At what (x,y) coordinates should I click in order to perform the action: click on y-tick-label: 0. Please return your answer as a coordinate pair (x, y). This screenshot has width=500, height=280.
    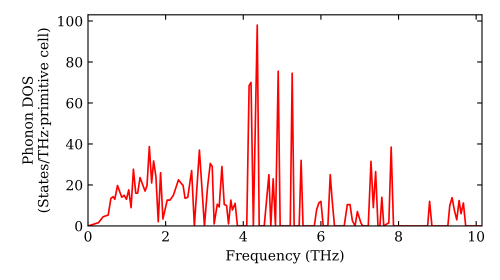
    Looking at the image, I should click on (78, 226).